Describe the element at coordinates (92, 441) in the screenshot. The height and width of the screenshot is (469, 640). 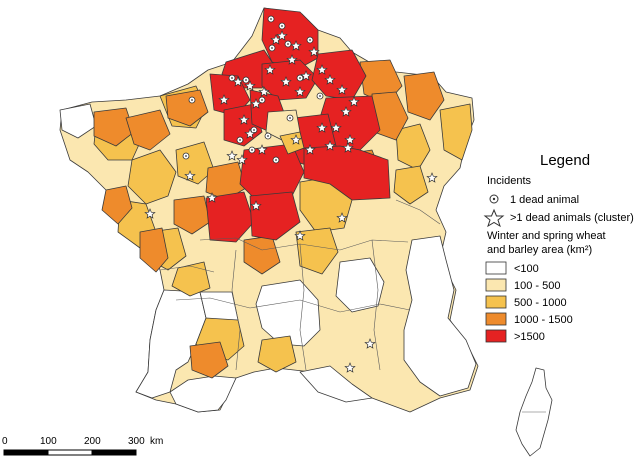
I see `scale-tick-200: 200` at that location.